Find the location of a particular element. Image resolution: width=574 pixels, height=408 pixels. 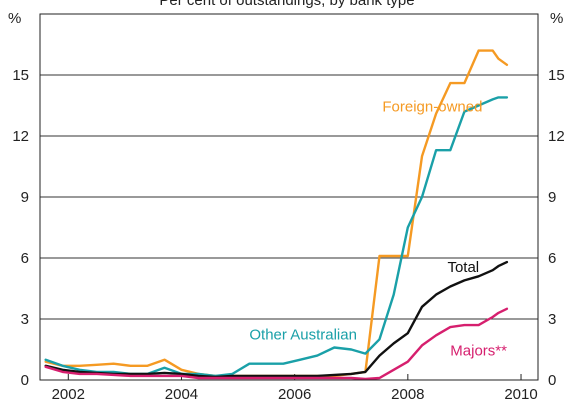

y-tick-label-left: 0 is located at coordinates (25, 380).